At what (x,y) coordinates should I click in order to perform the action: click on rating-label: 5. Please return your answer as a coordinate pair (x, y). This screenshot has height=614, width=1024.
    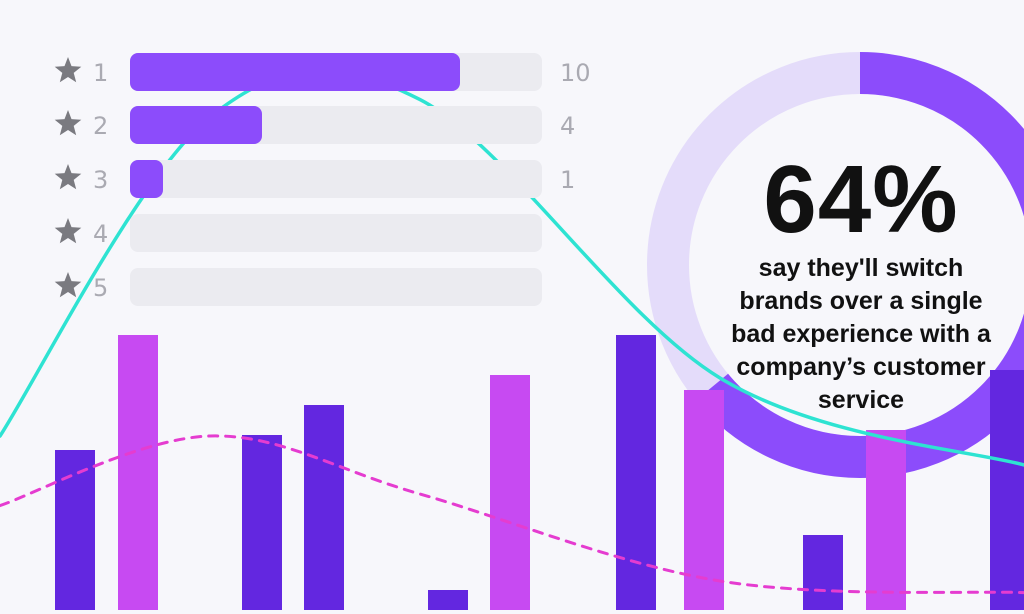
    Looking at the image, I should click on (100, 288).